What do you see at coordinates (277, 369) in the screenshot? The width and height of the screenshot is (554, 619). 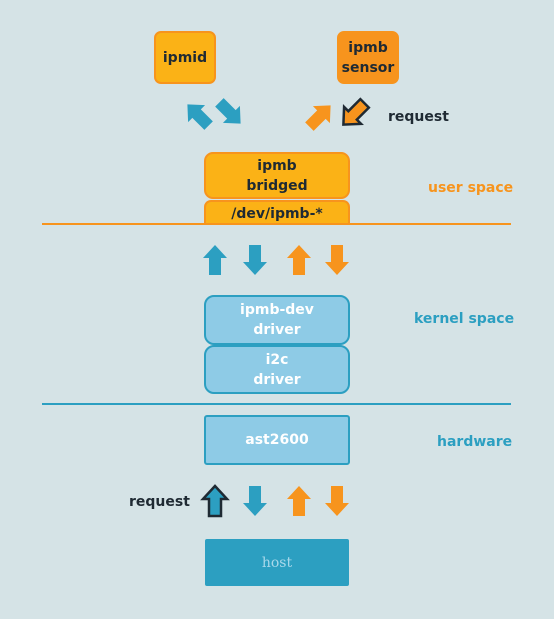 I see `i2c-driver-box: i2c driver` at bounding box center [277, 369].